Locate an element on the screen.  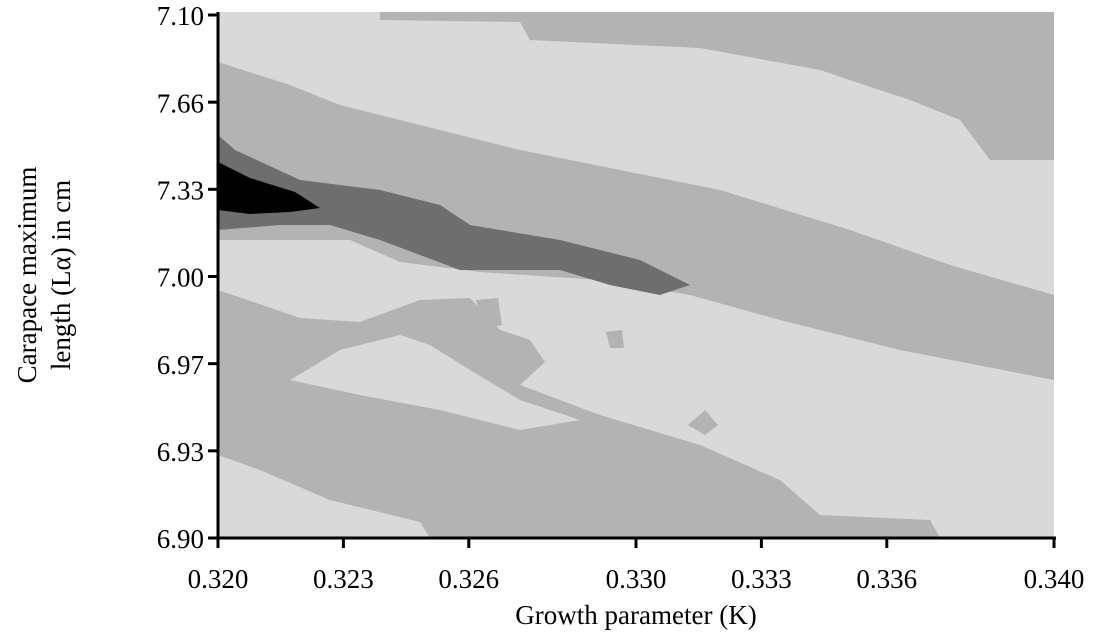
x-tick-label: 0.326 is located at coordinates (468, 579).